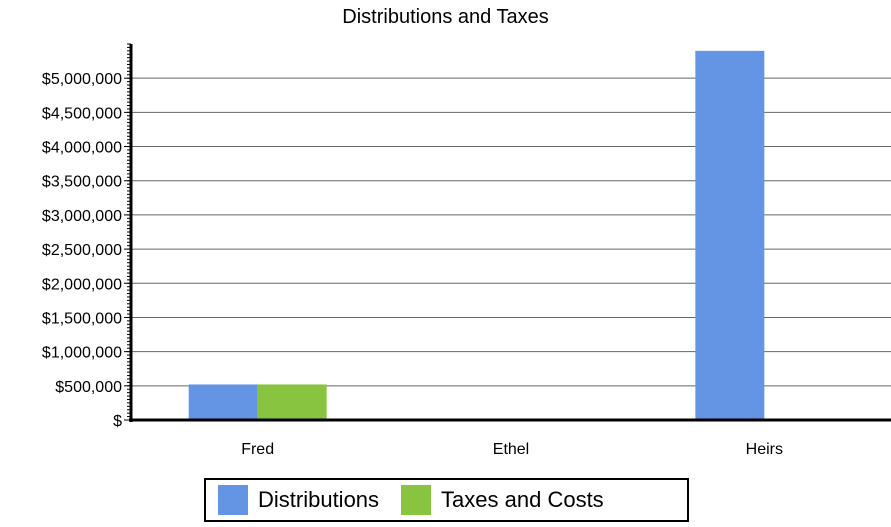 The height and width of the screenshot is (527, 891). Describe the element at coordinates (82, 284) in the screenshot. I see `y-tick-label: $2,000,000` at that location.